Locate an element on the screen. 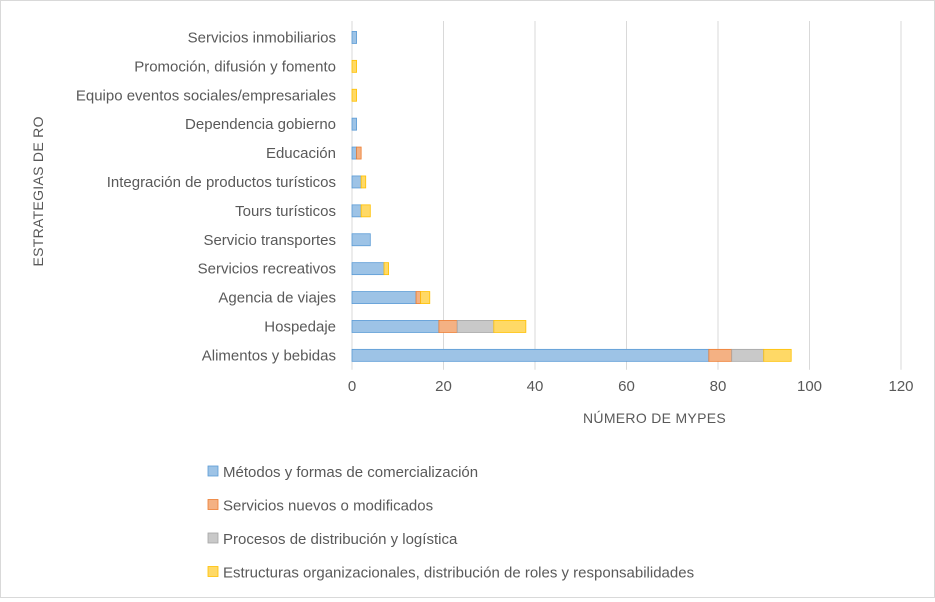  x-tick-label: 20 is located at coordinates (443, 386).